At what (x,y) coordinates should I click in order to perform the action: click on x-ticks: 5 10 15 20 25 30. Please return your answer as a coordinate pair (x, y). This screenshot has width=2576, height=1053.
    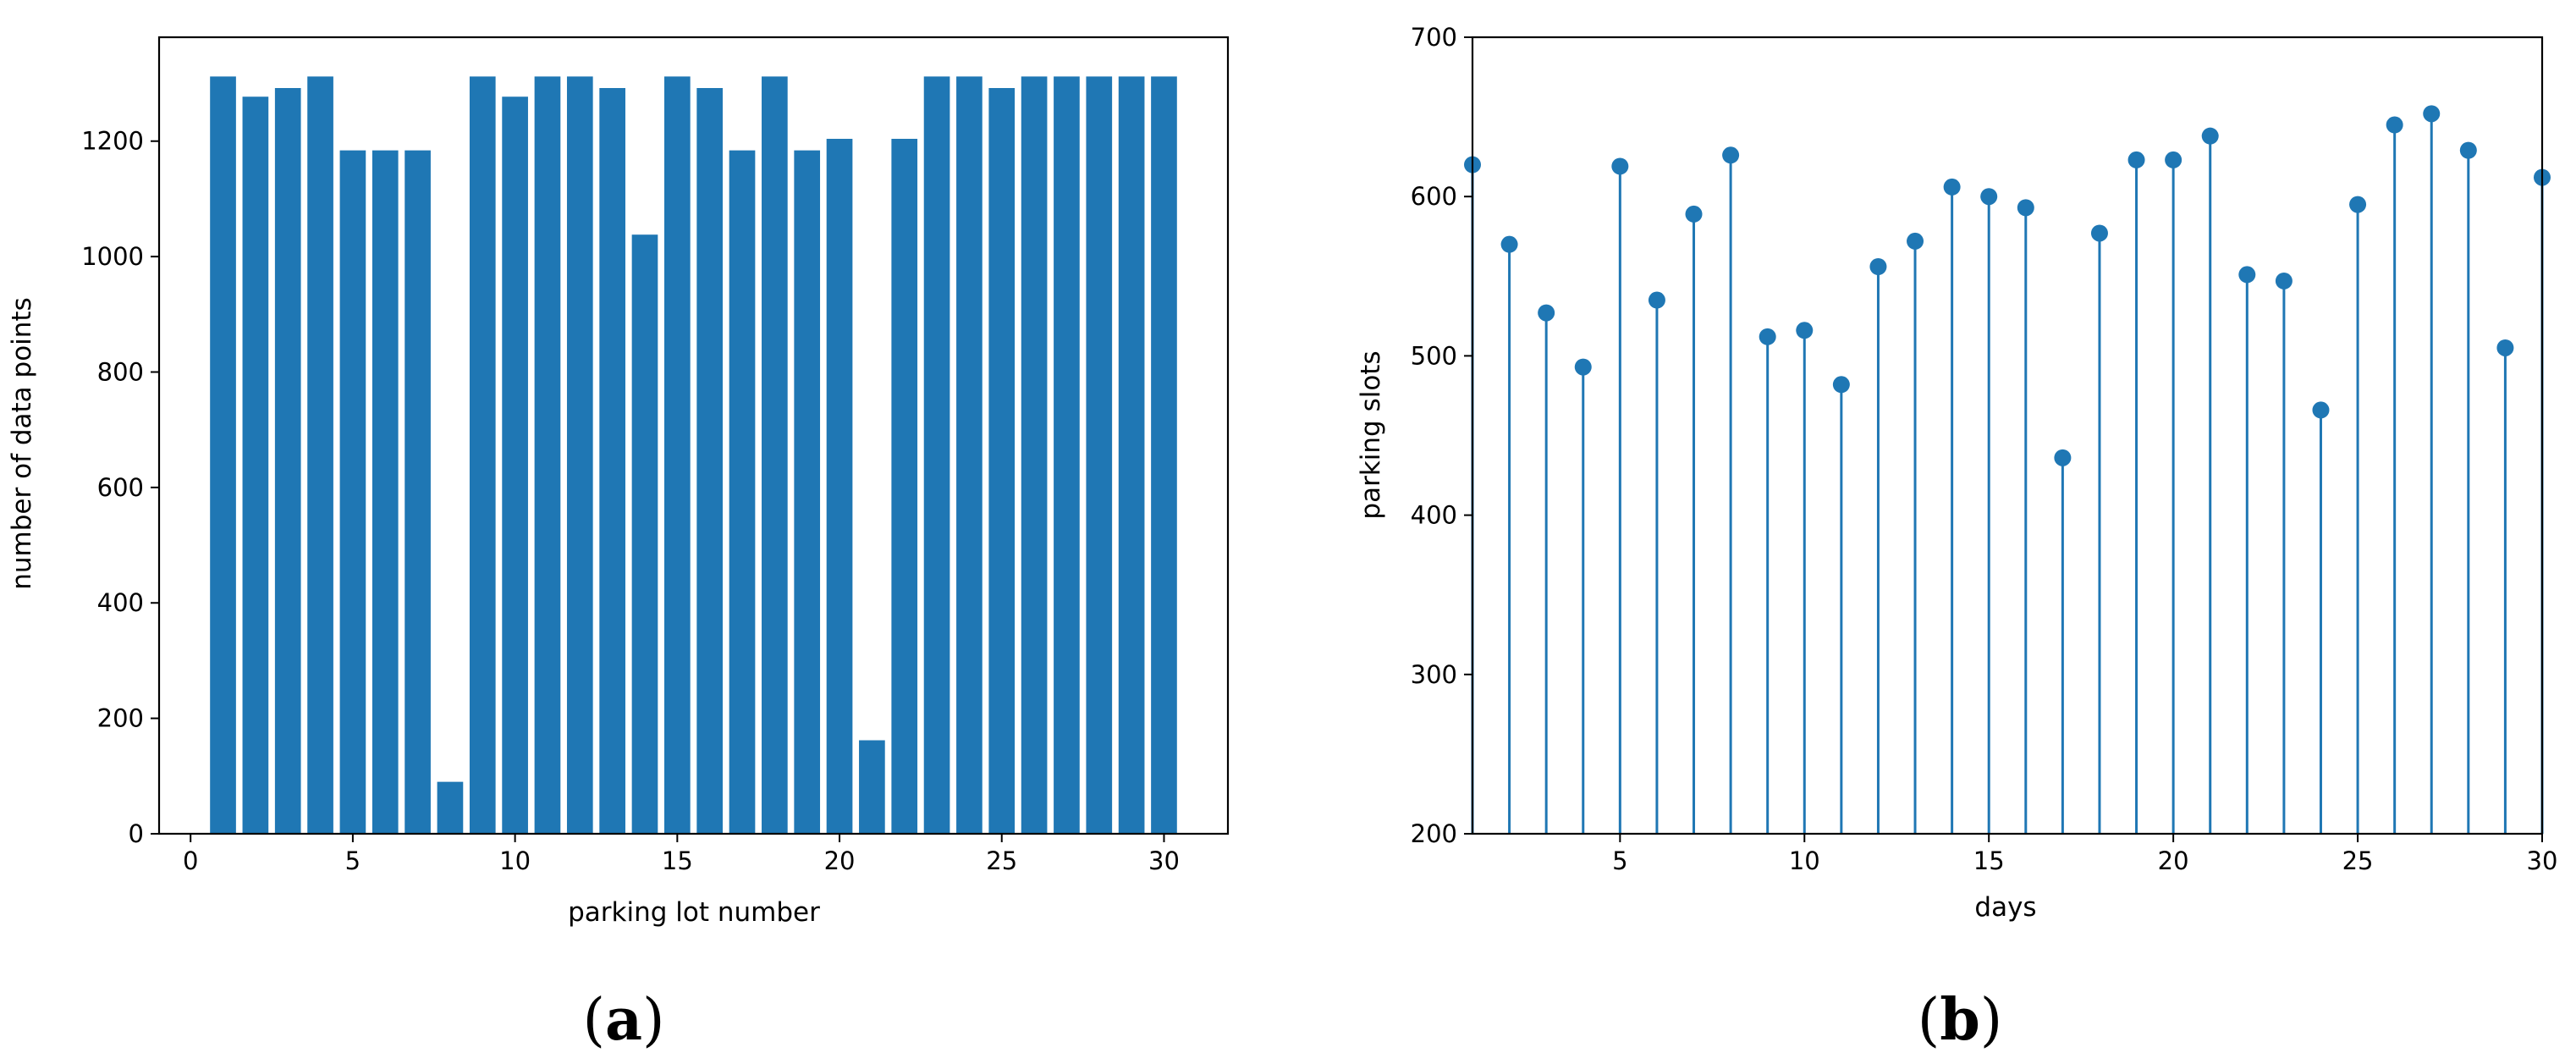
    Looking at the image, I should click on (2084, 855).